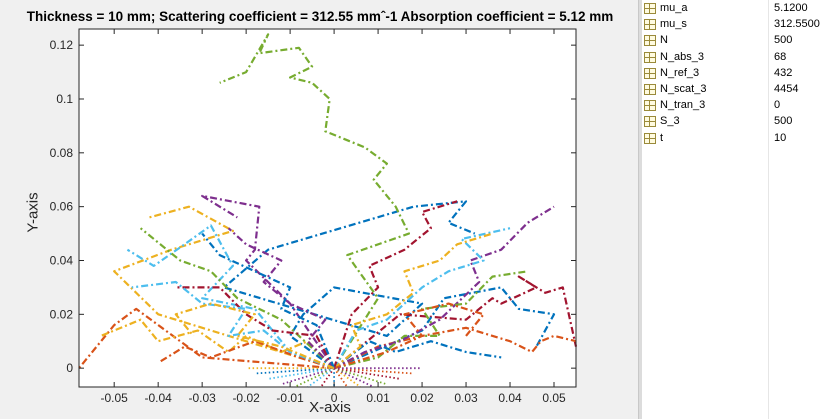  Describe the element at coordinates (554, 398) in the screenshot. I see `x-tick-label: 0.05` at that location.